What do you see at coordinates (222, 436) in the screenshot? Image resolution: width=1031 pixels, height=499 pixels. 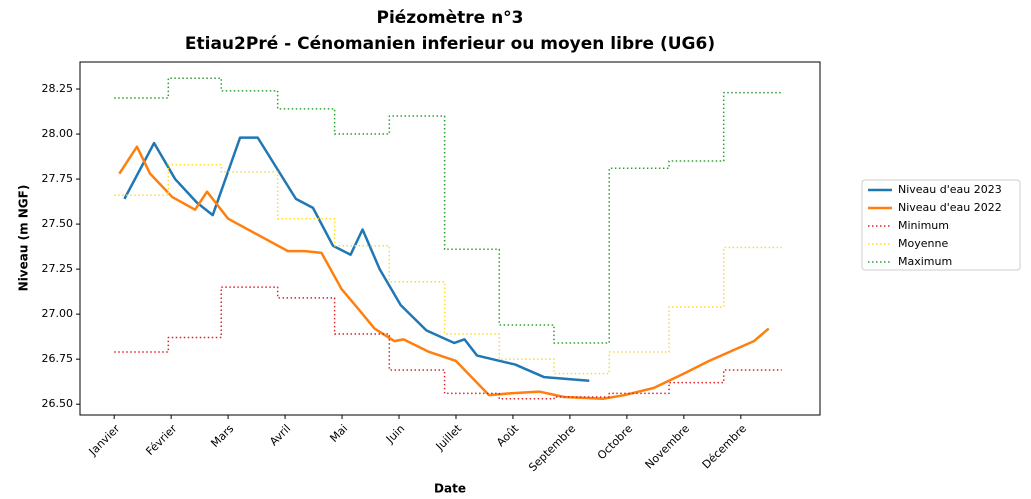 I see `x-tick-label: Mars` at bounding box center [222, 436].